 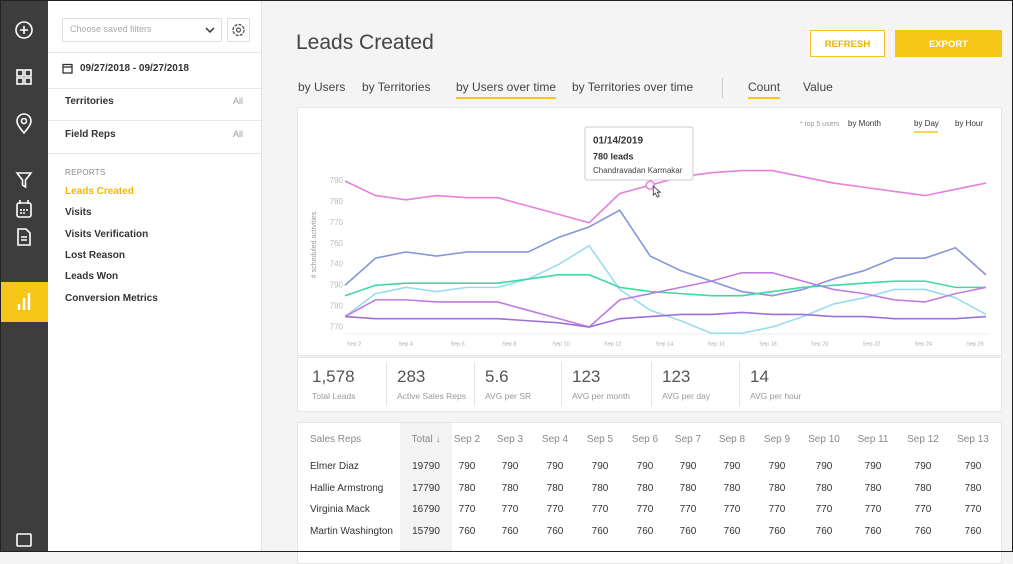 I want to click on settings-button, so click(x=238, y=30).